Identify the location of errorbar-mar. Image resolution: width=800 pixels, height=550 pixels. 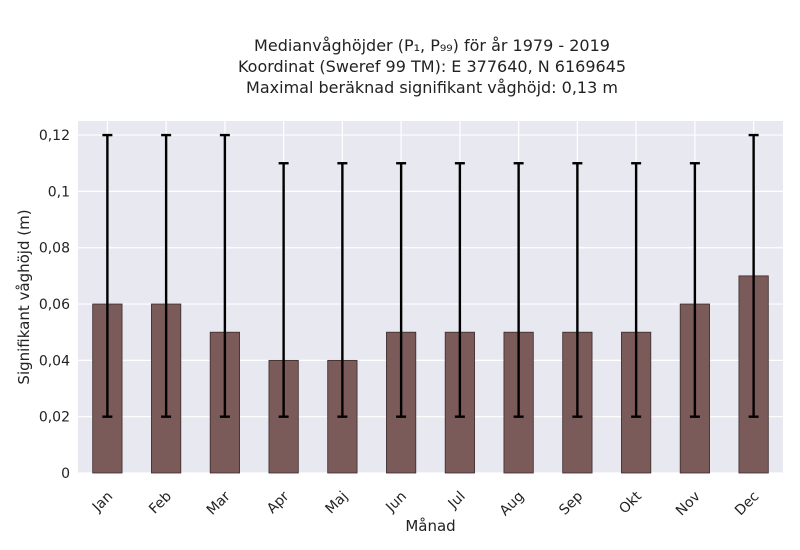
(224, 275).